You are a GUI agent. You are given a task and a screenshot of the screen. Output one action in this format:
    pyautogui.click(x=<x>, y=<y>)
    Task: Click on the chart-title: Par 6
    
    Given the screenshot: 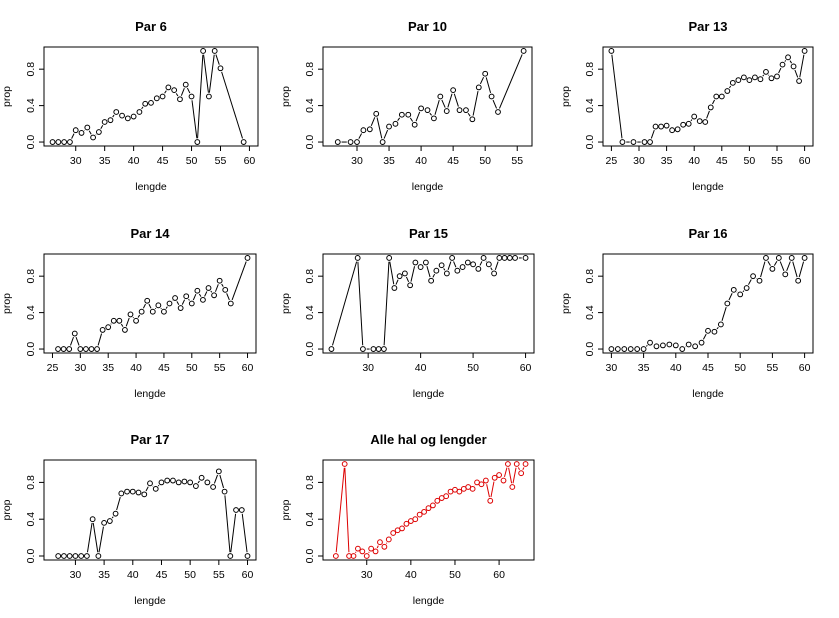 What is the action you would take?
    pyautogui.click(x=151, y=26)
    